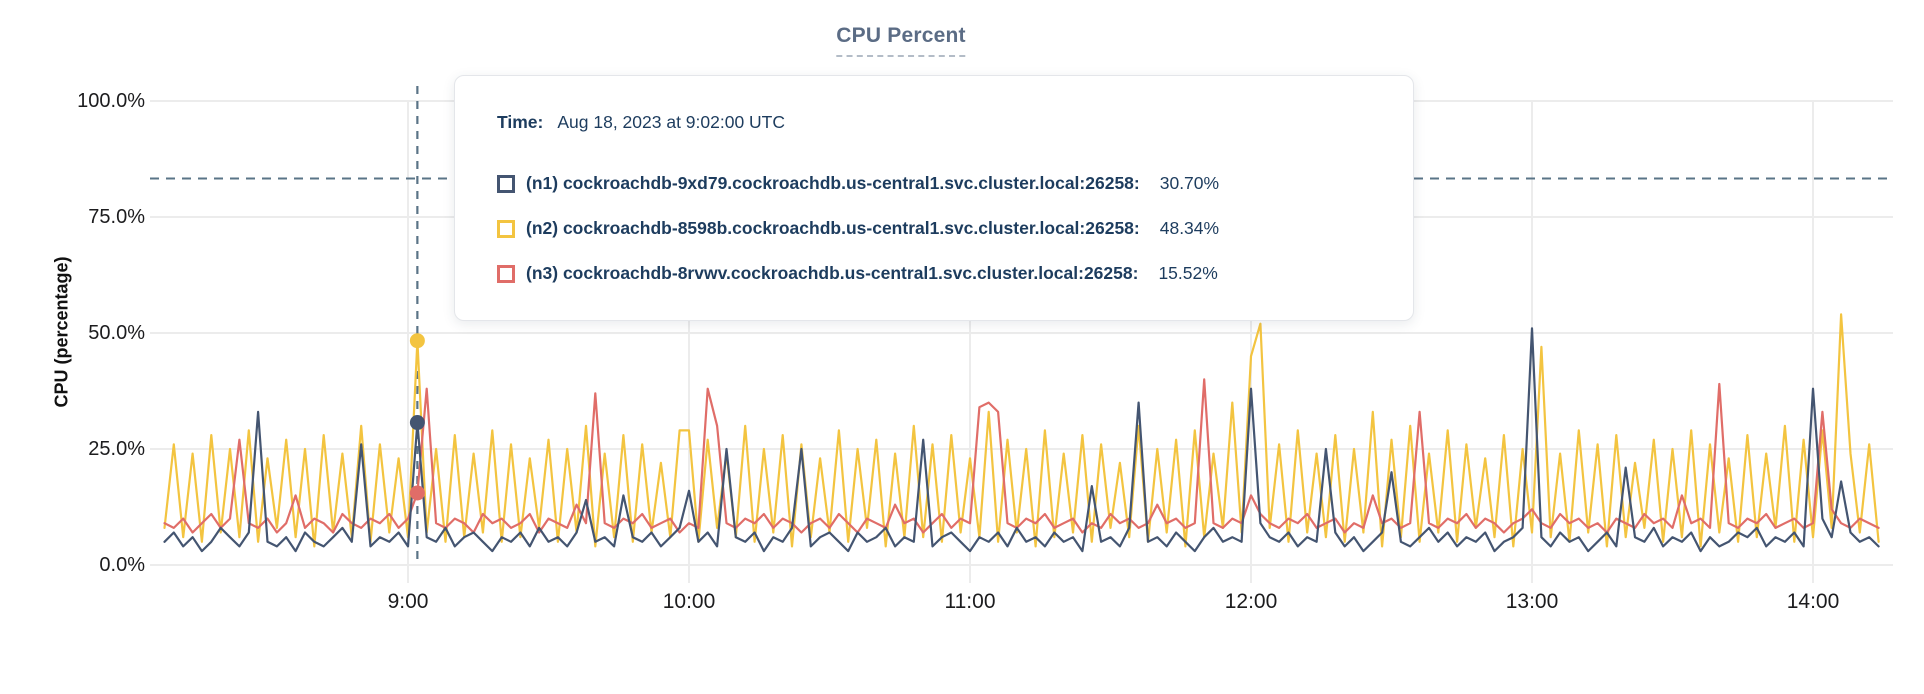 The width and height of the screenshot is (1924, 694). I want to click on tooltip-time-label: Time:, so click(520, 122).